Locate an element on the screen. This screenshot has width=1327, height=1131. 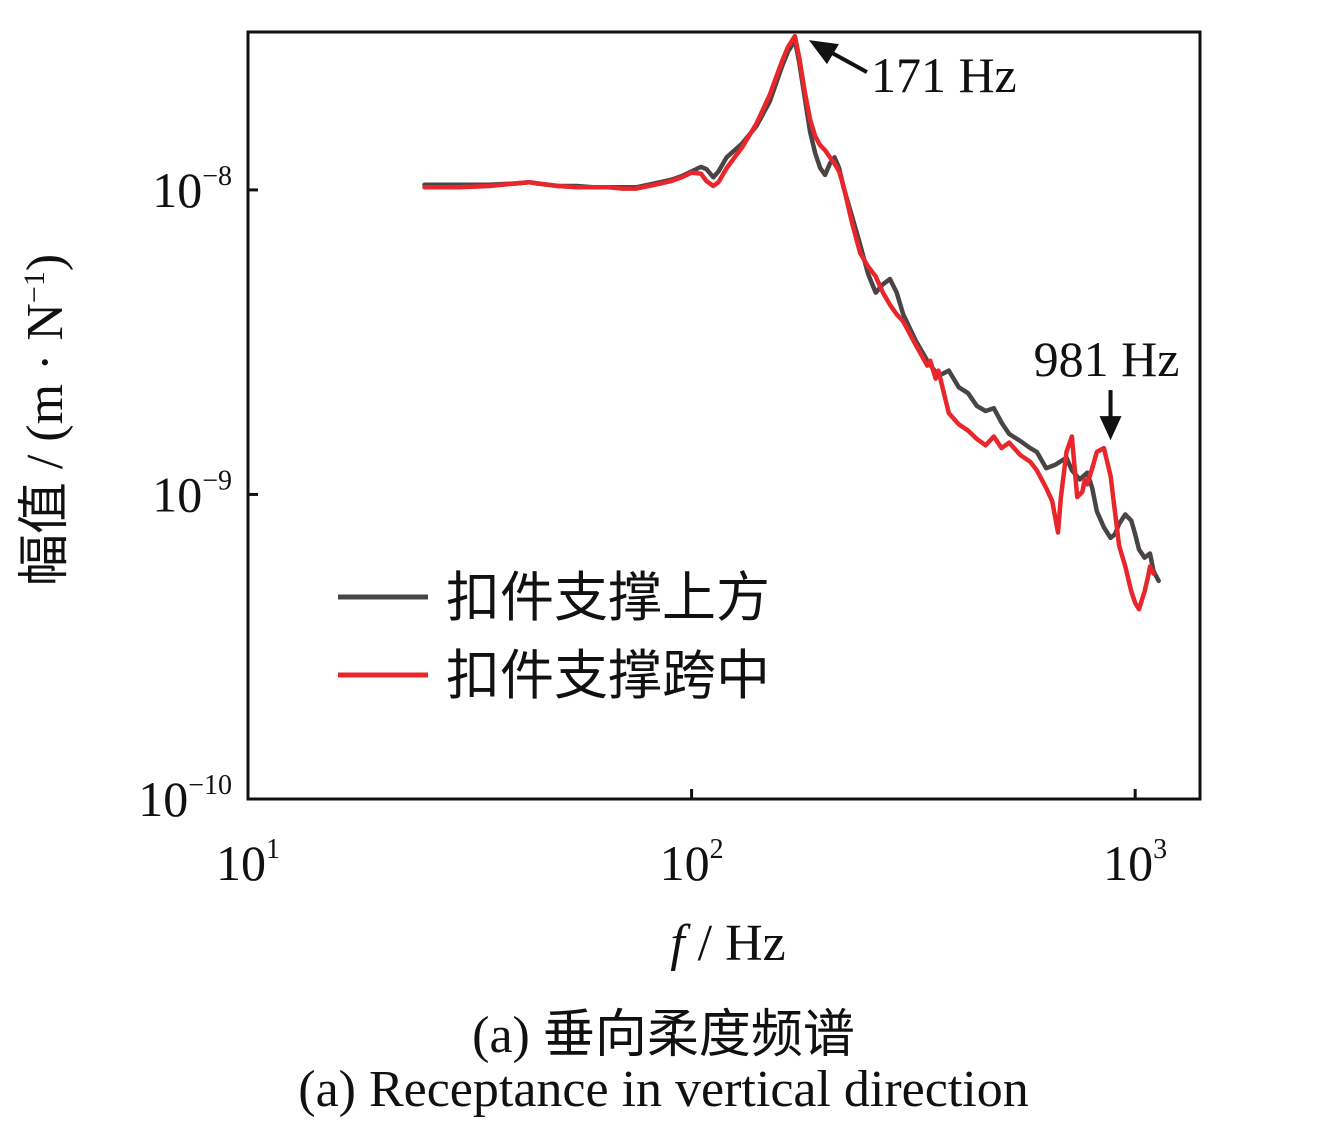
peak-annotations: 171 Hz 981 Hz is located at coordinates (994, 240).